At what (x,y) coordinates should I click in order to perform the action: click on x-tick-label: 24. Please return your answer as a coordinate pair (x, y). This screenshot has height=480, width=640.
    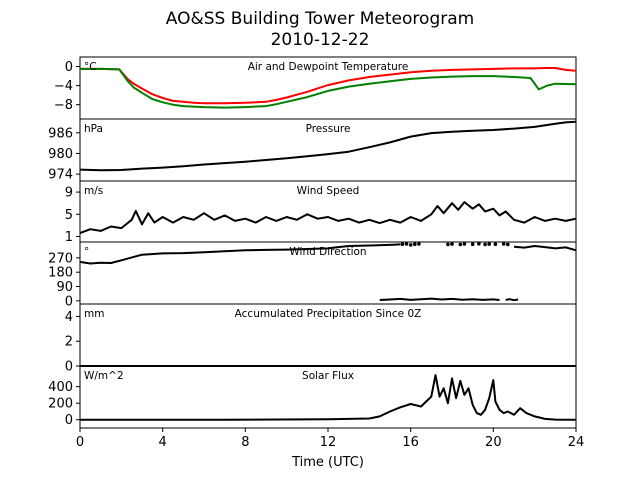
    Looking at the image, I should click on (576, 442).